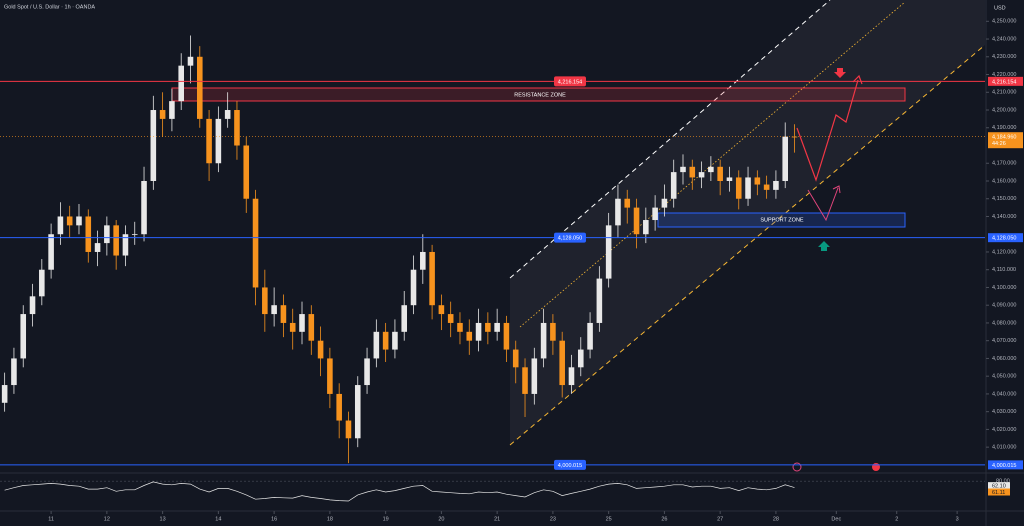 The image size is (1024, 526). I want to click on y-tick-label: 4,070.000, so click(1004, 341).